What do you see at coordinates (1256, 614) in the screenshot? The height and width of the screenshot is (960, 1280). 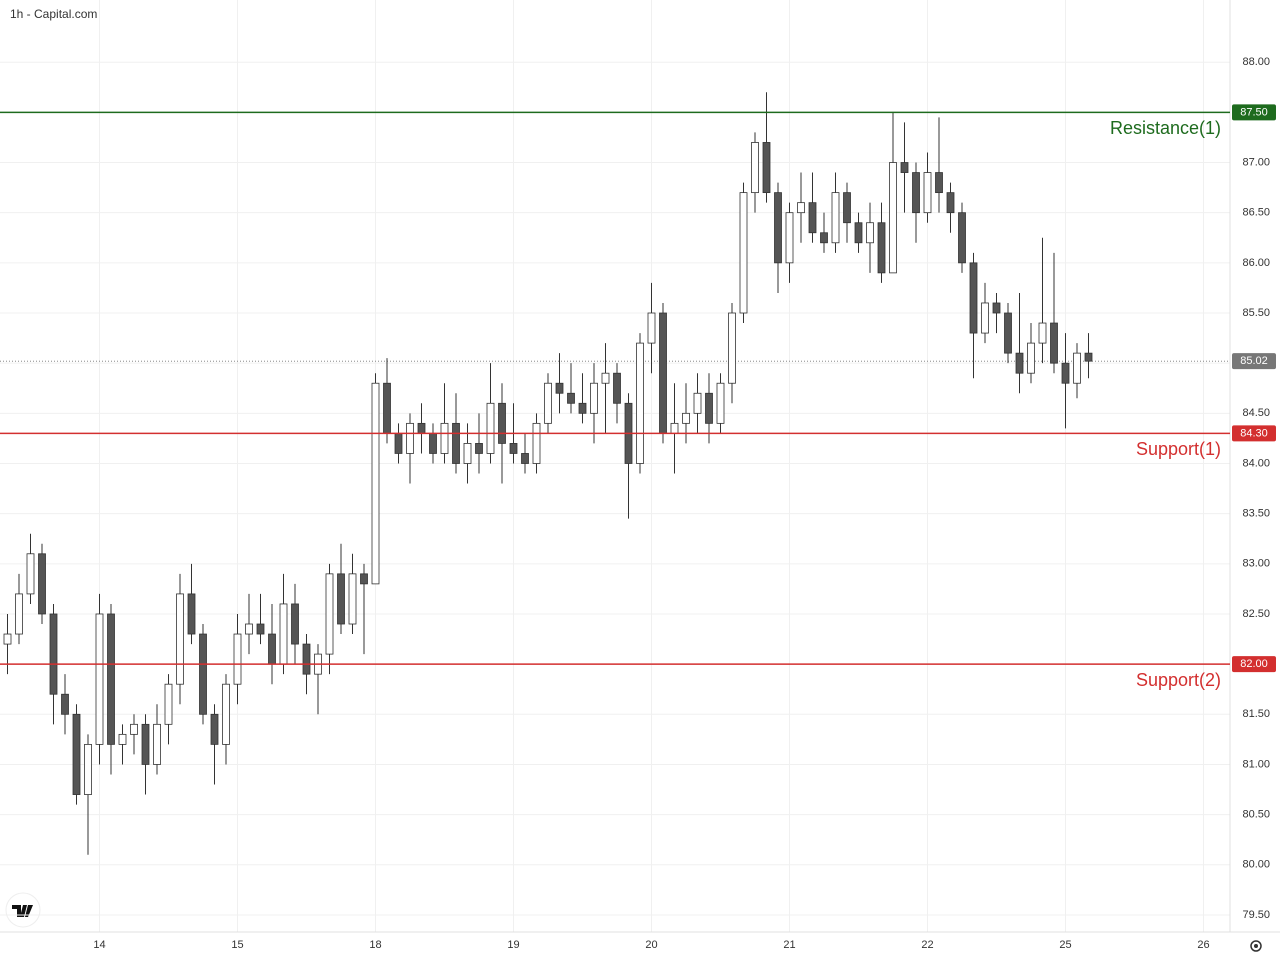 I see `y-tick-label: 82.50` at bounding box center [1256, 614].